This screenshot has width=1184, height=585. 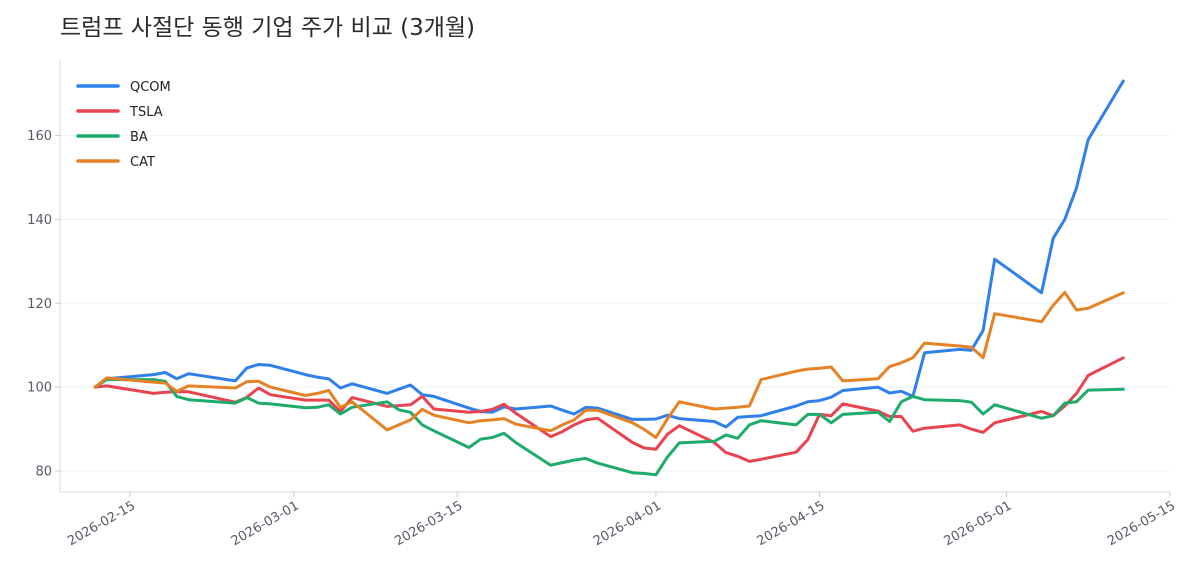 What do you see at coordinates (150, 87) in the screenshot?
I see `legend-label-qcom: QCOM` at bounding box center [150, 87].